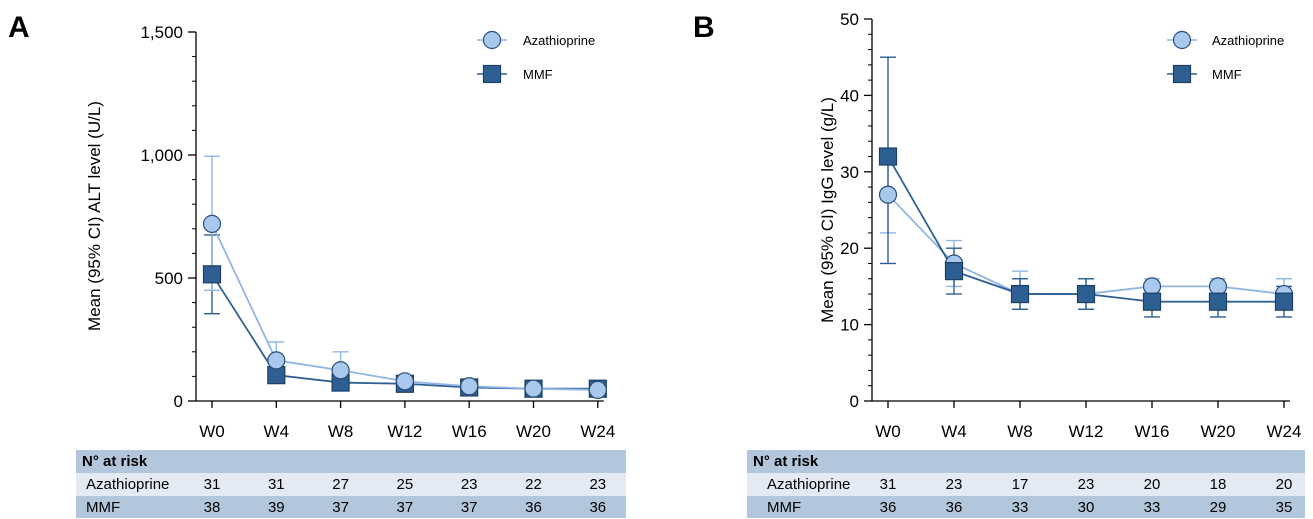 Image resolution: width=1313 pixels, height=519 pixels. Describe the element at coordinates (161, 155) in the screenshot. I see `y-tick-label: 1,000` at that location.